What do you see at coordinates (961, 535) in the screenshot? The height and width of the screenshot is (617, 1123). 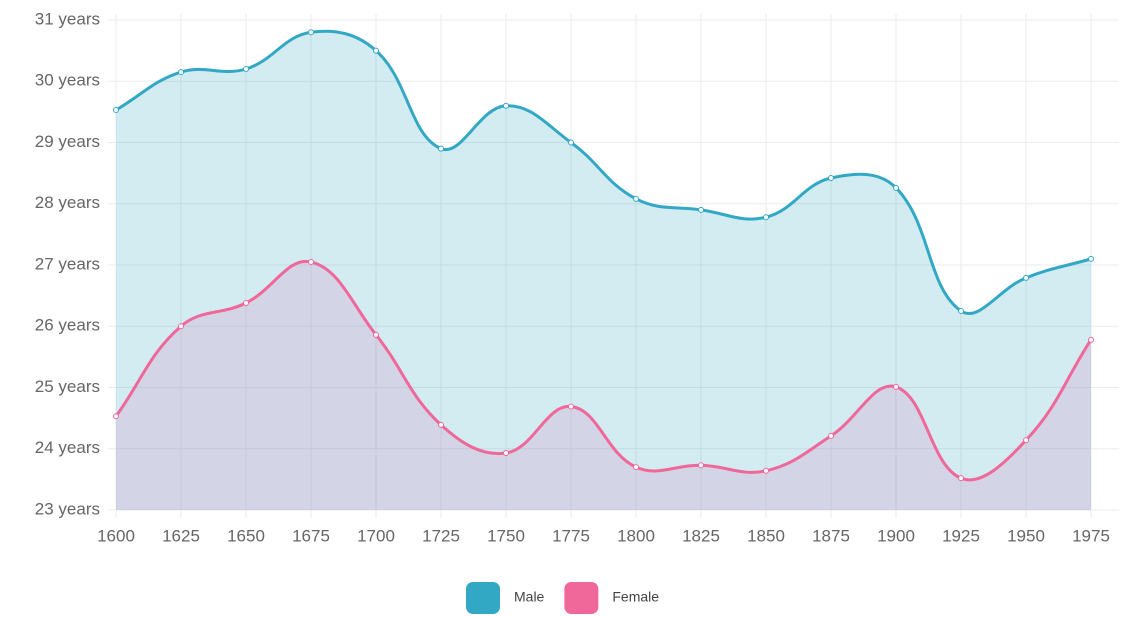 I see `x-tick-label: 1925` at bounding box center [961, 535].